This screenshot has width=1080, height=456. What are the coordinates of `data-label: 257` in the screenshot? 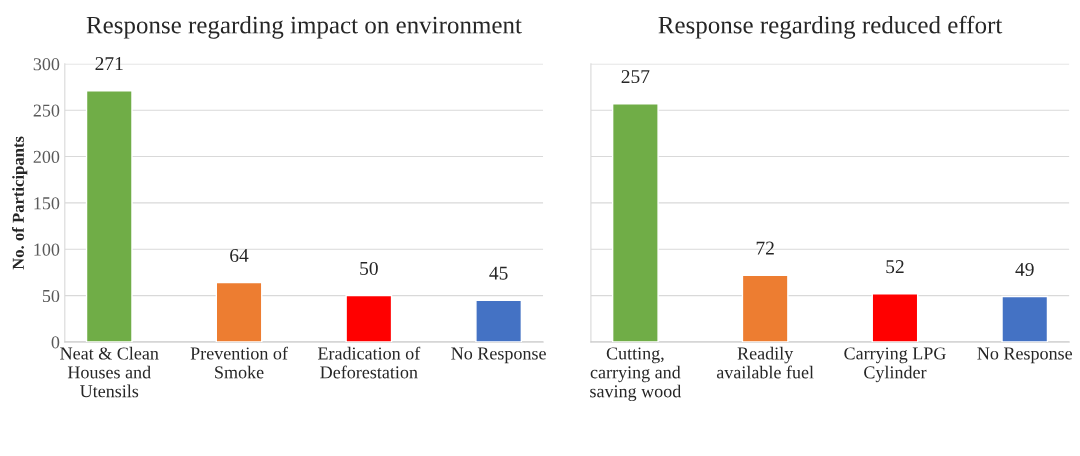 It's located at (635, 77).